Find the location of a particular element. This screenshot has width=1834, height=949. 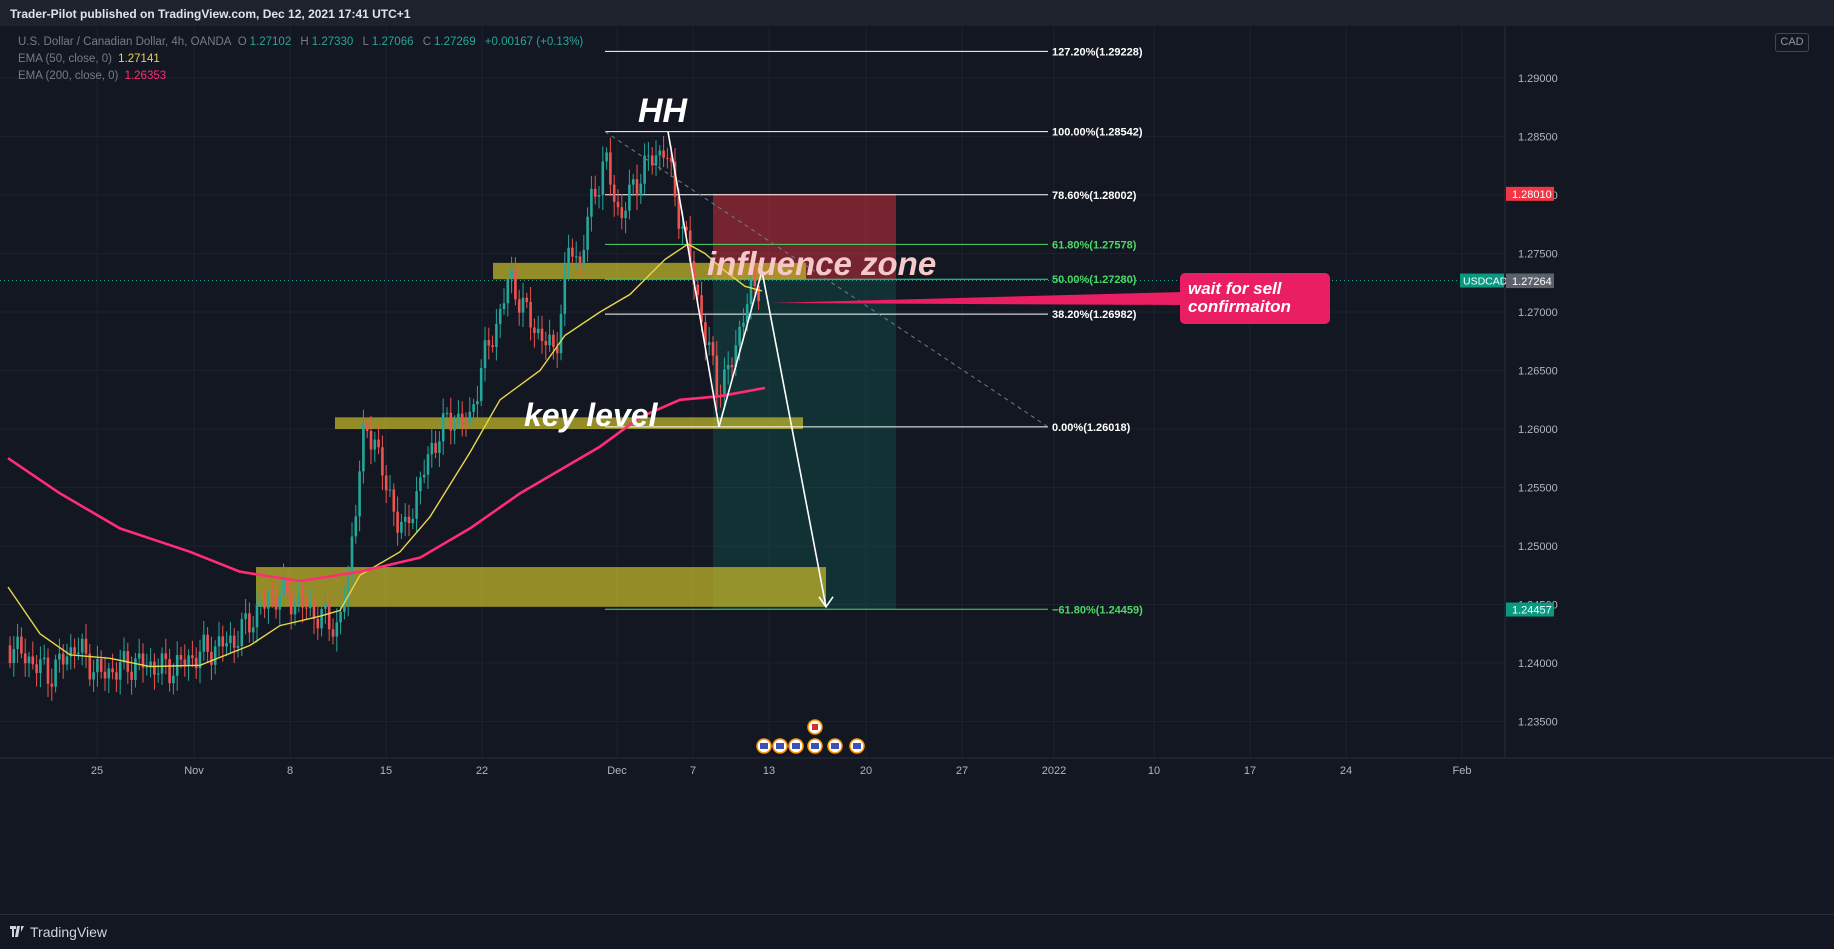

x-tick-label: Feb is located at coordinates (1462, 771).